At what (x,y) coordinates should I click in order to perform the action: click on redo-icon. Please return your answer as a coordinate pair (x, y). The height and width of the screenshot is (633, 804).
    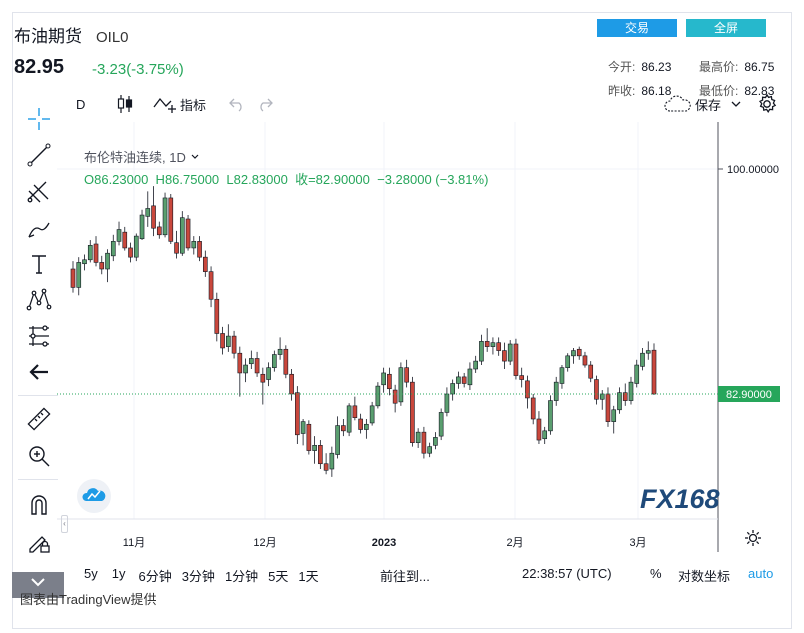
    Looking at the image, I should click on (265, 104).